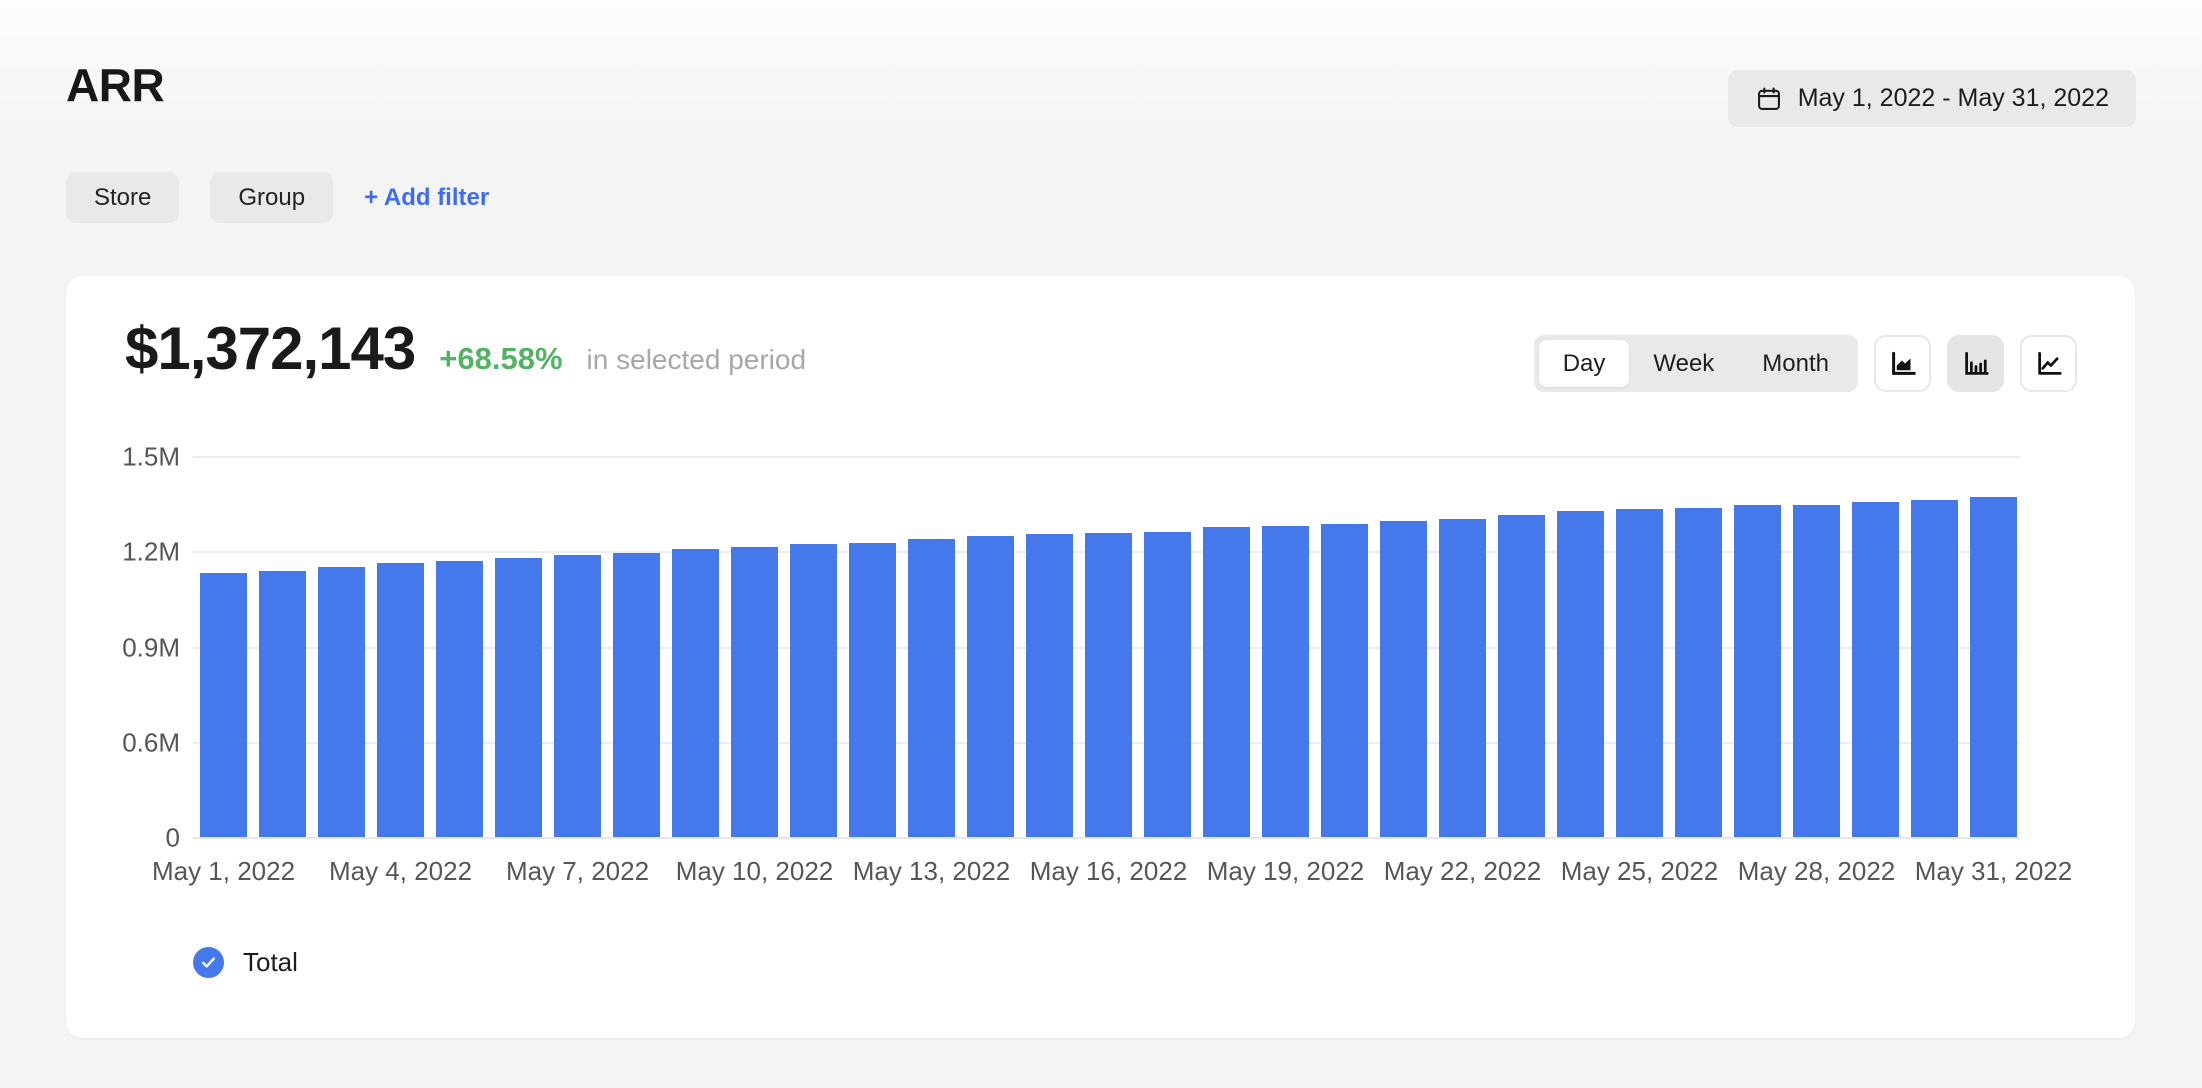 This screenshot has width=2202, height=1088. I want to click on line-chart-button, so click(2048, 363).